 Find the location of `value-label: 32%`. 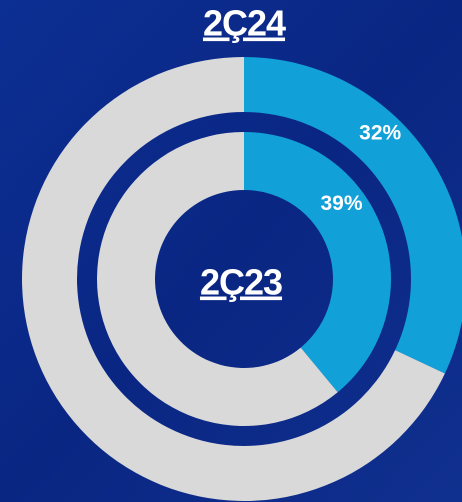

value-label: 32% is located at coordinates (380, 133).